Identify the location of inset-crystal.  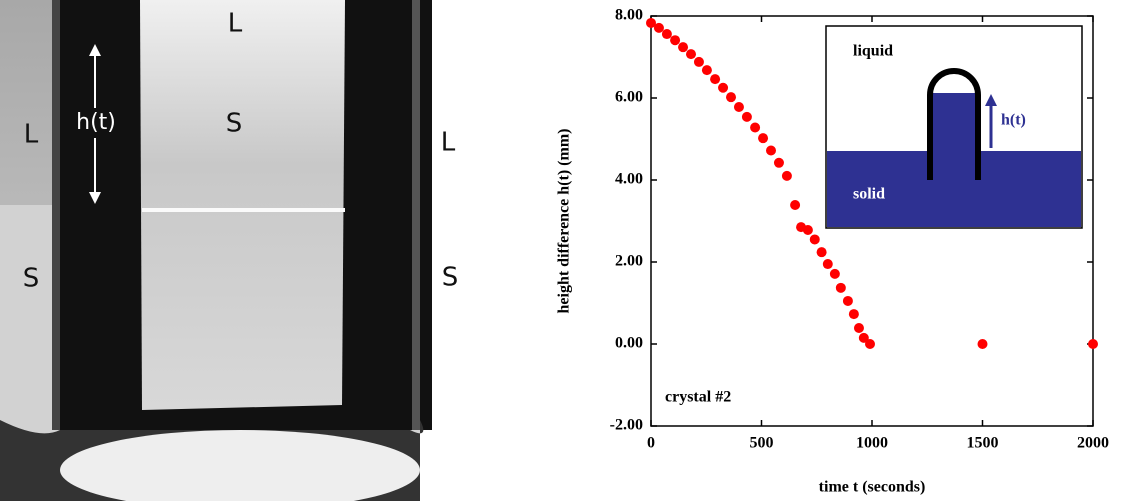
(954, 123).